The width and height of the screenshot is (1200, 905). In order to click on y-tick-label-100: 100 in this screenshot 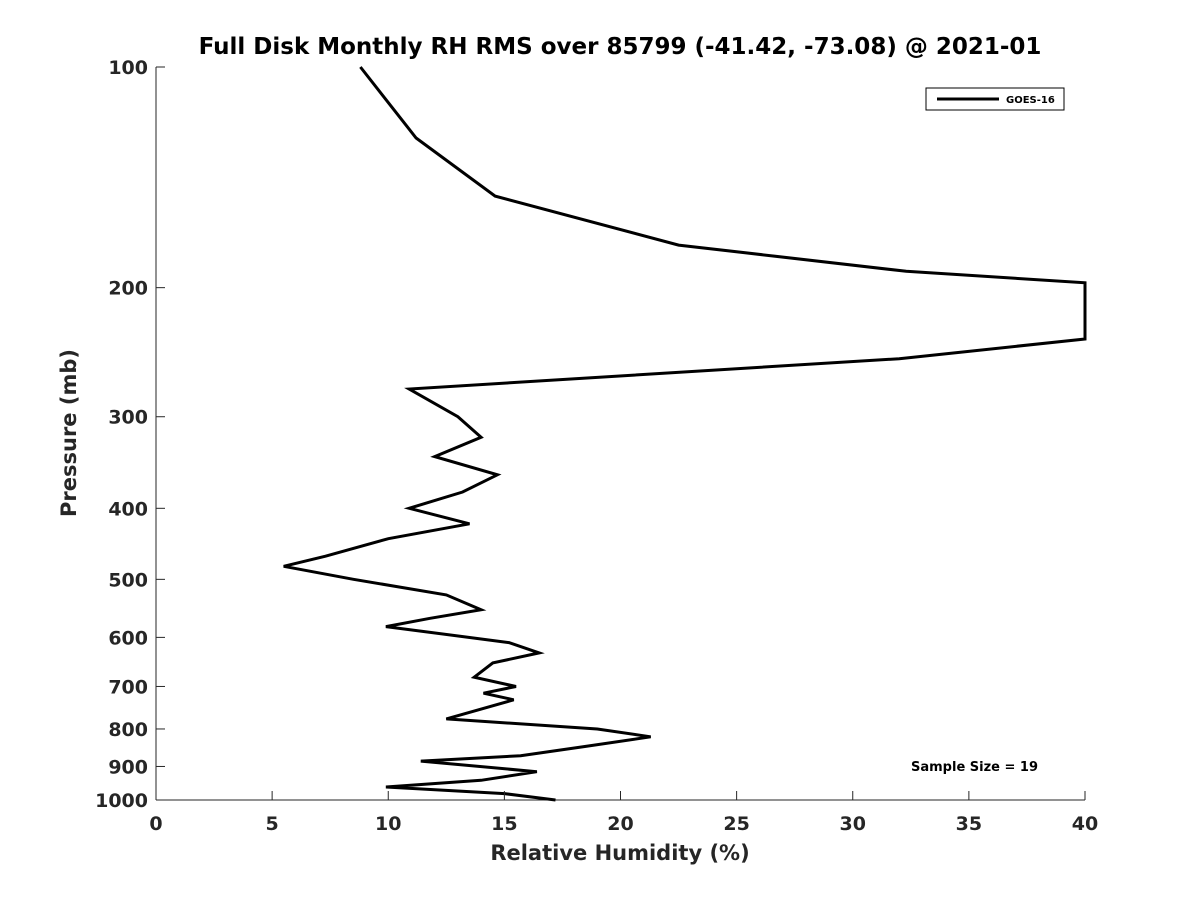, I will do `click(128, 68)`.